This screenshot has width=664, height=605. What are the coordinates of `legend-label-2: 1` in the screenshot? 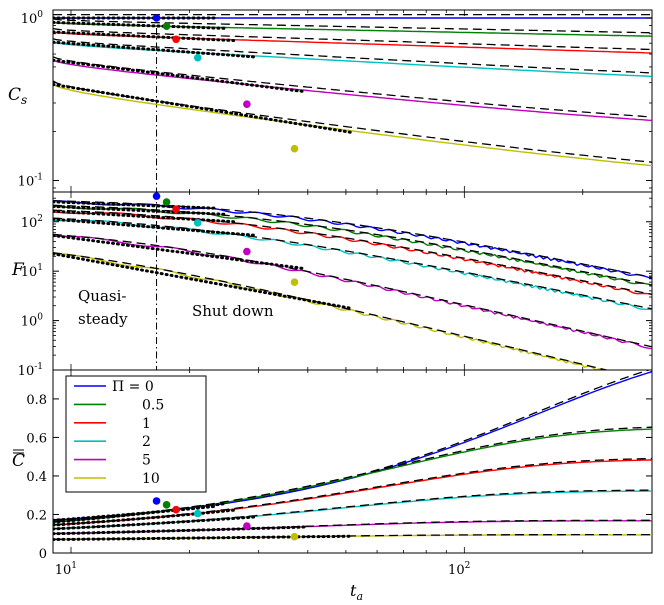 It's located at (146, 424).